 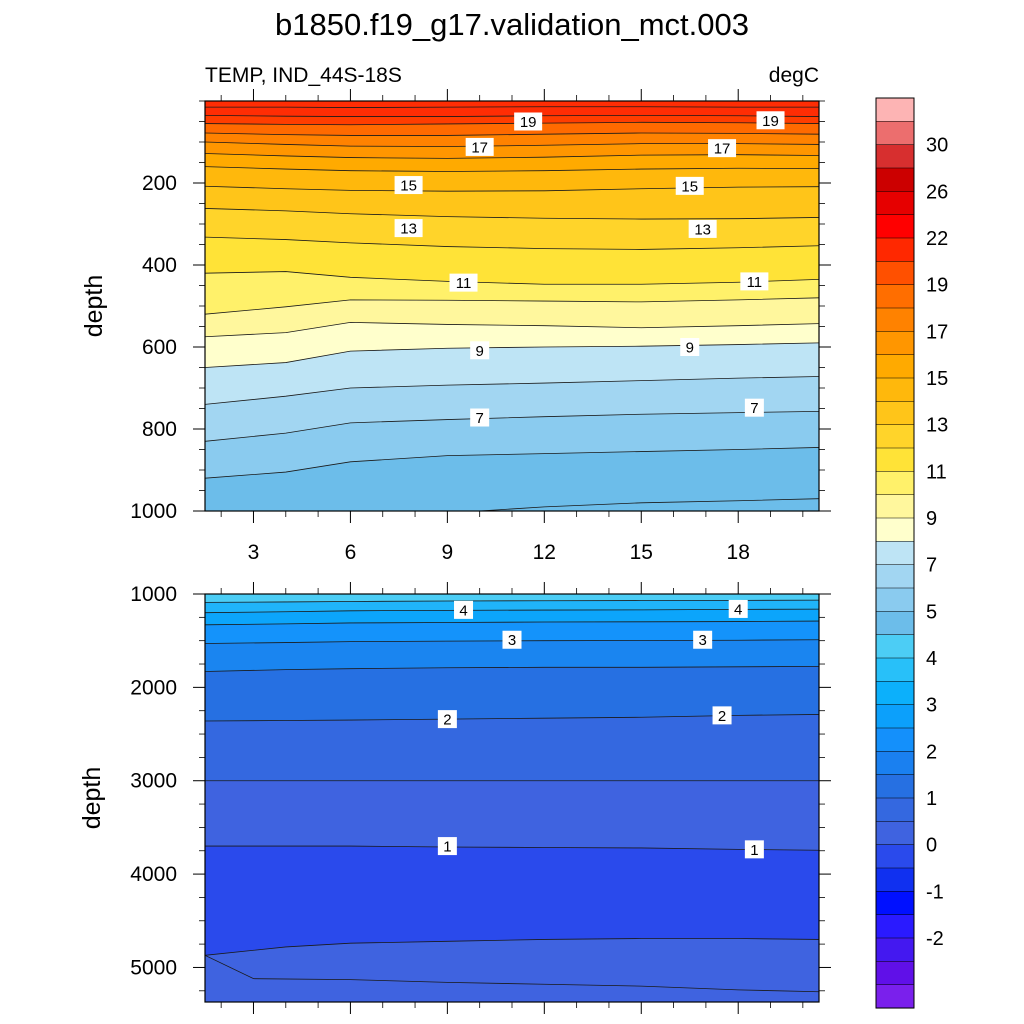 What do you see at coordinates (94, 306) in the screenshot?
I see `upper-y-axis-label: depth` at bounding box center [94, 306].